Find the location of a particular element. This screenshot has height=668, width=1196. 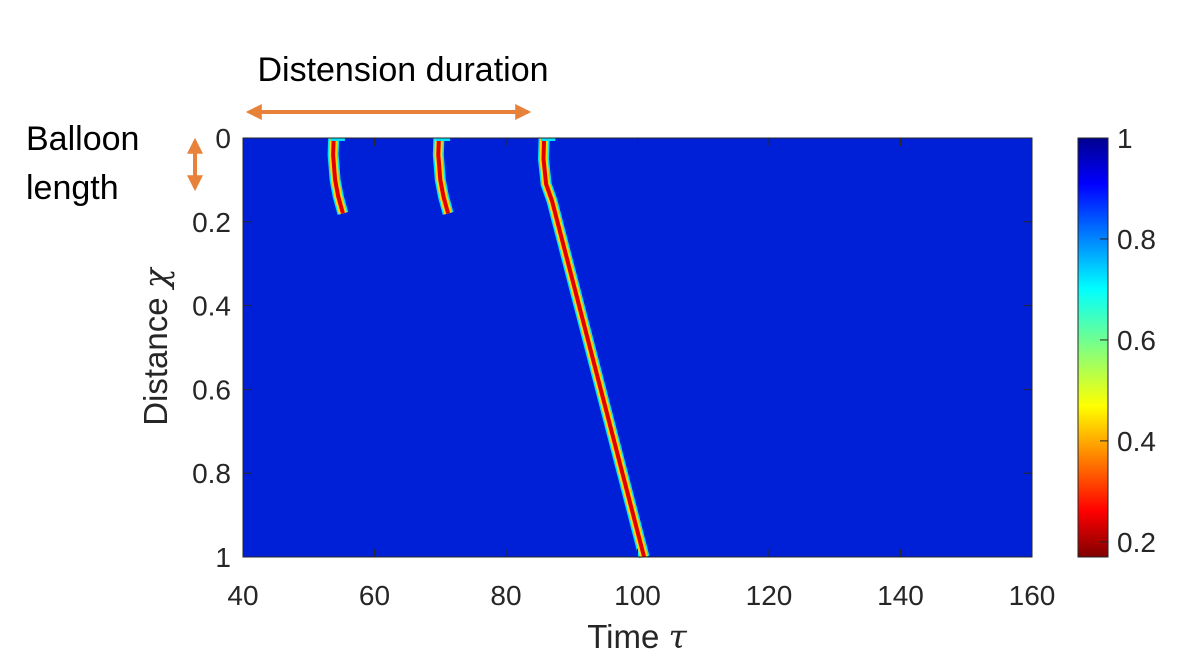

wave-tip is located at coordinates (548, 139).